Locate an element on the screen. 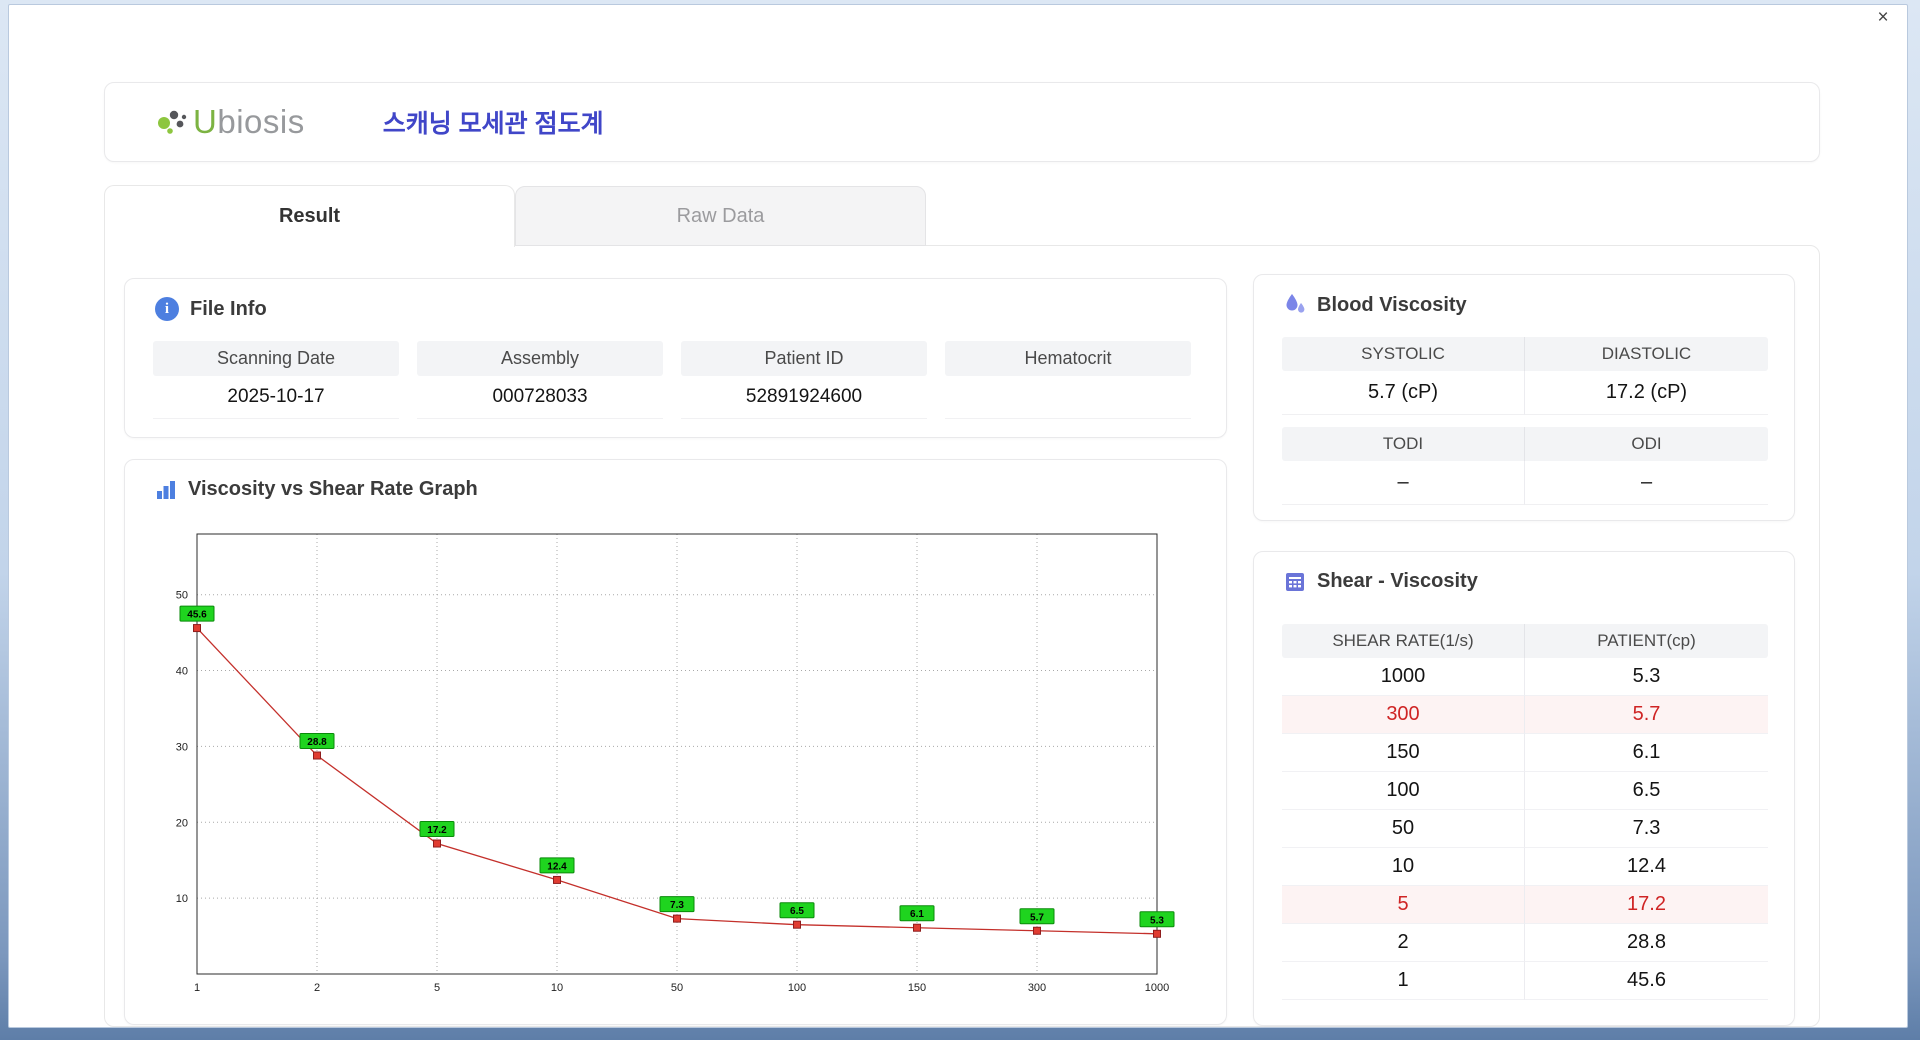 This screenshot has width=1920, height=1040. svg-text: 12.4 is located at coordinates (557, 866).